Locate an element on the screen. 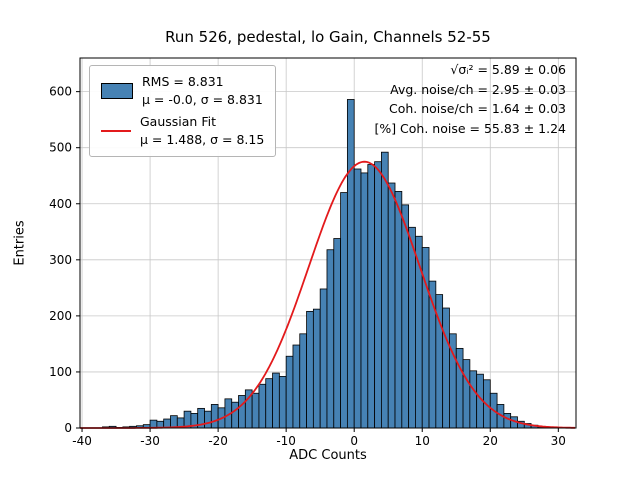  legend-hist-line1: RMS = 8.831 is located at coordinates (183, 81).